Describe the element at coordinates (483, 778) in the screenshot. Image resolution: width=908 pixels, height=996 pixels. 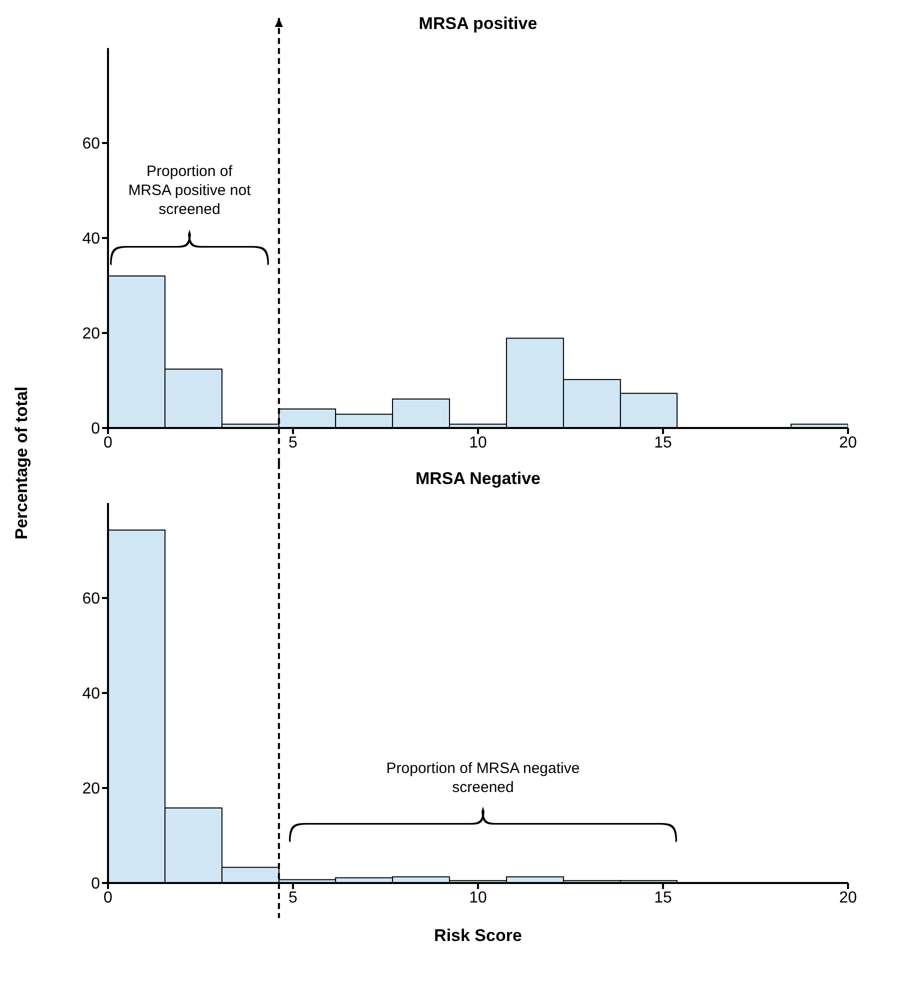
I see `annotation: Proportion of MRSA negative screened` at that location.